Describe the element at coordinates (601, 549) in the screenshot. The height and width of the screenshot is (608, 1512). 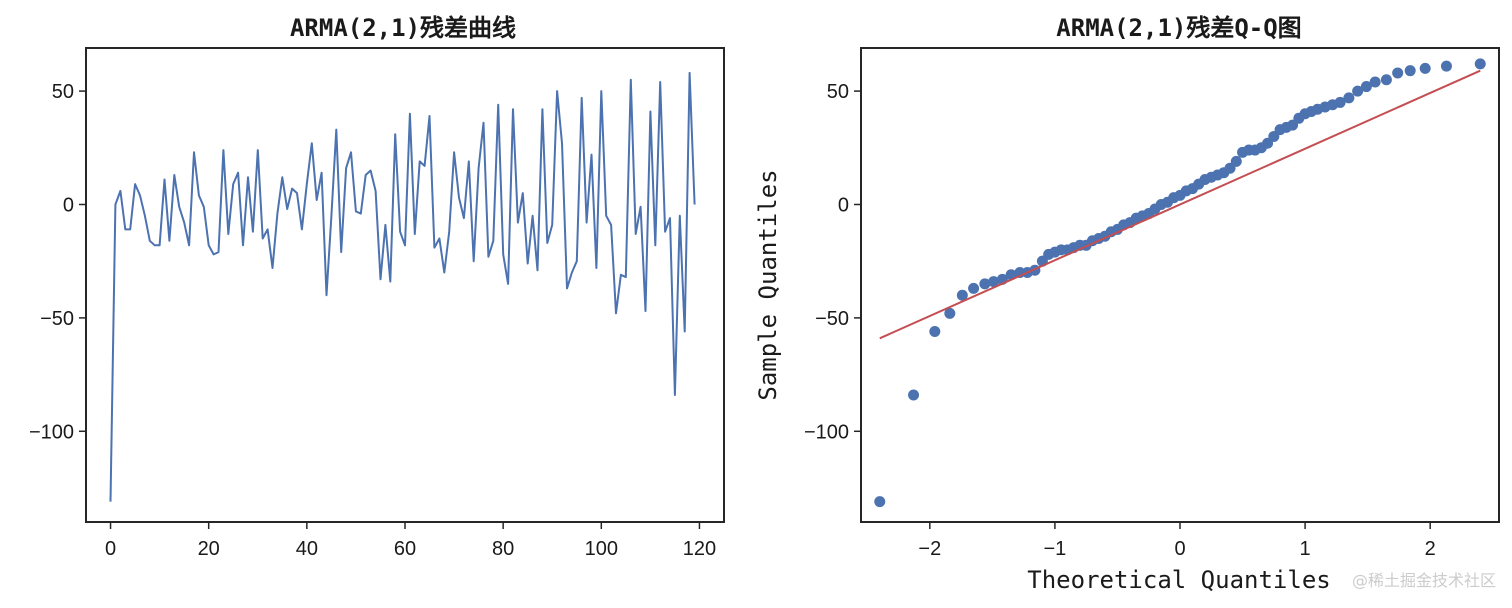
I see `x-tick-label: 100` at that location.